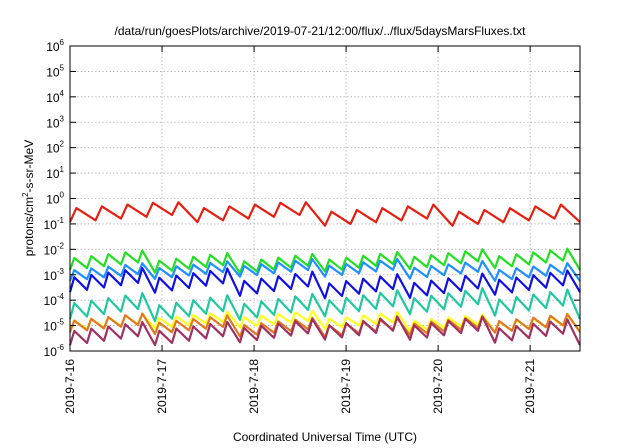  What do you see at coordinates (54, 275) in the screenshot?
I see `y-tick-label: 10⁻³` at bounding box center [54, 275].